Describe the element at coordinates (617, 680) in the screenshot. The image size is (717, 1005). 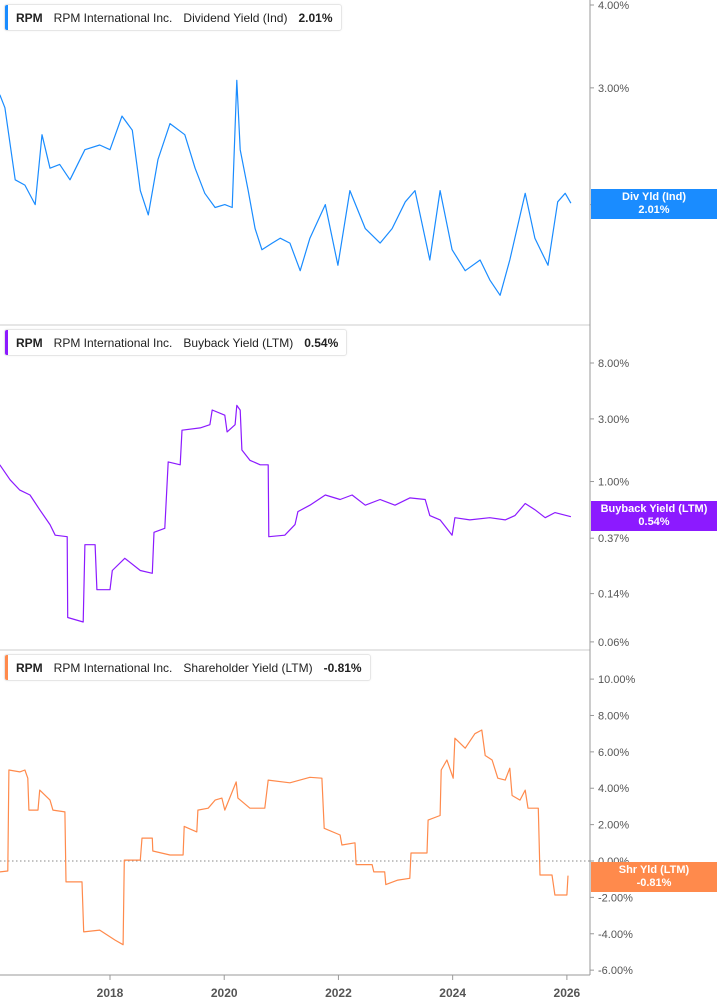
I see `y-tick-label: 10.00%` at that location.